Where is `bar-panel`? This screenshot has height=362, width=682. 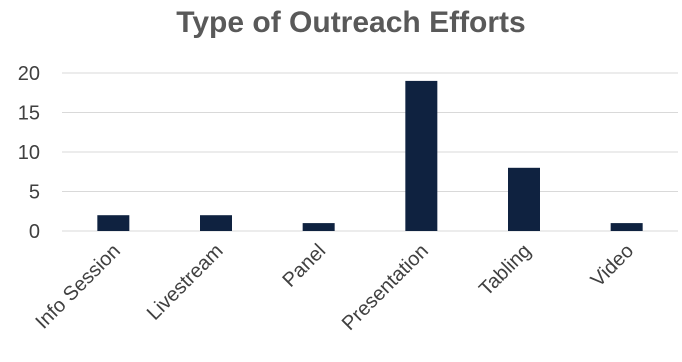 bar-panel is located at coordinates (318, 227).